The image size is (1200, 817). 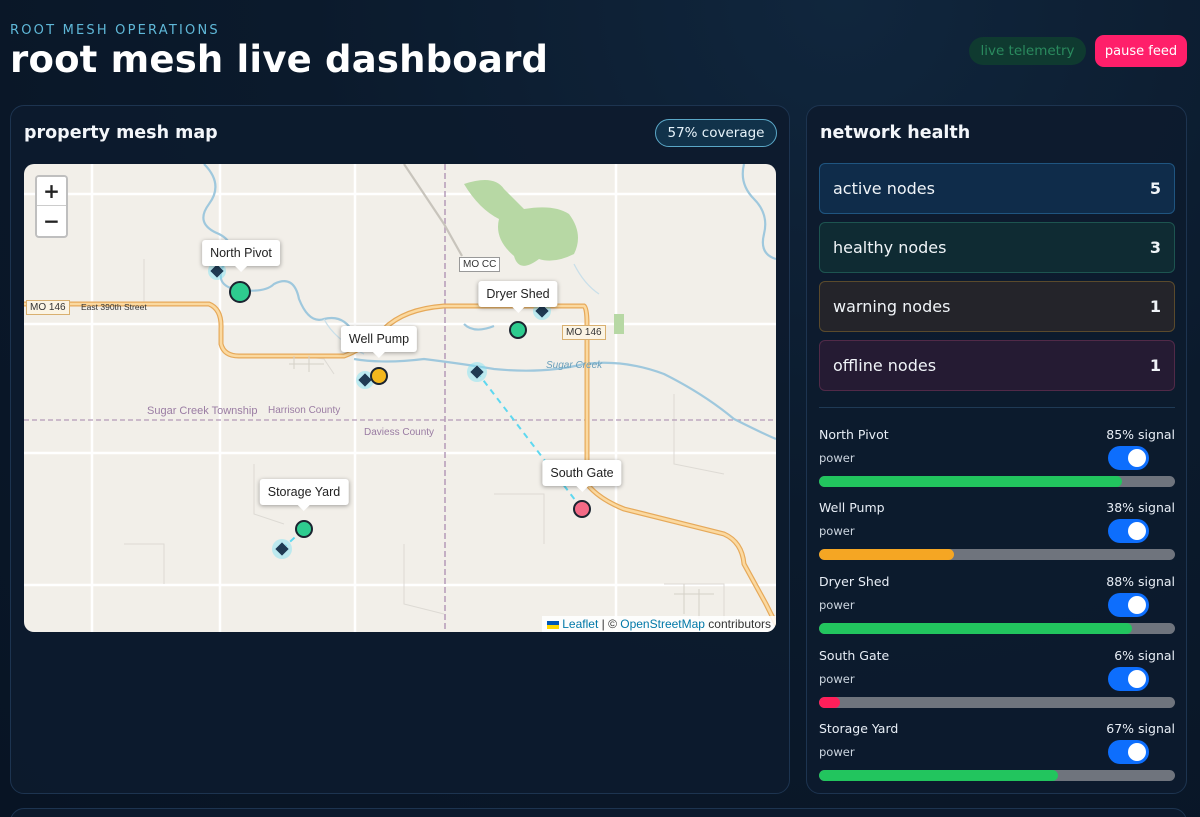 I want to click on road-label-mocc: MO CC, so click(x=480, y=264).